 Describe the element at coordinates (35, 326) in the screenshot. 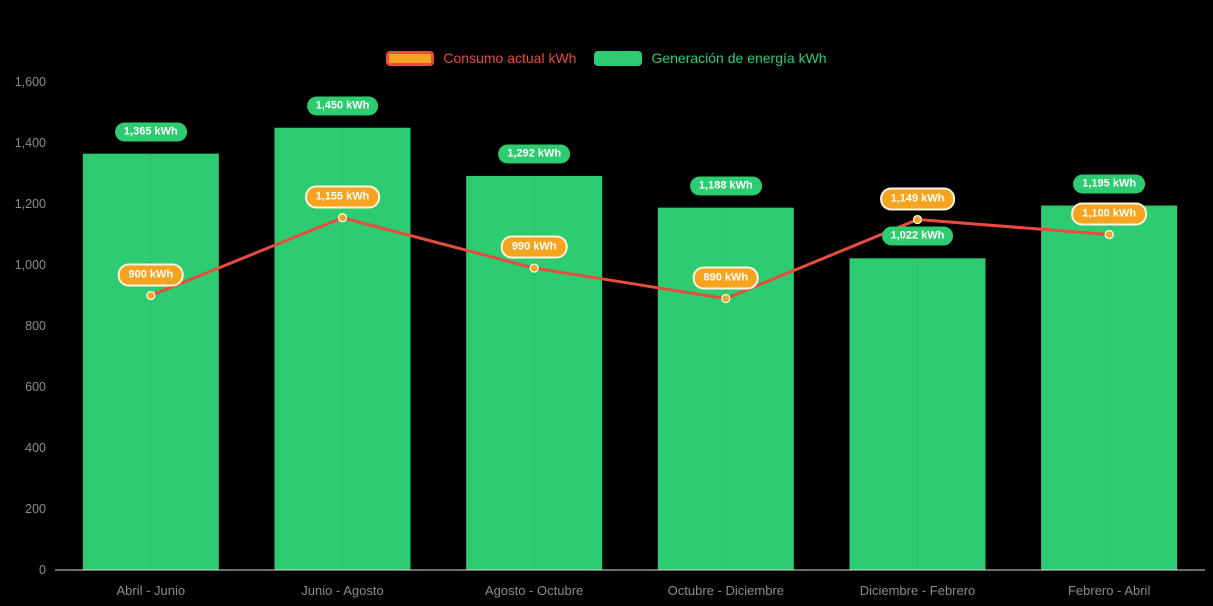

I see `y-axis-tick-label: 800` at that location.